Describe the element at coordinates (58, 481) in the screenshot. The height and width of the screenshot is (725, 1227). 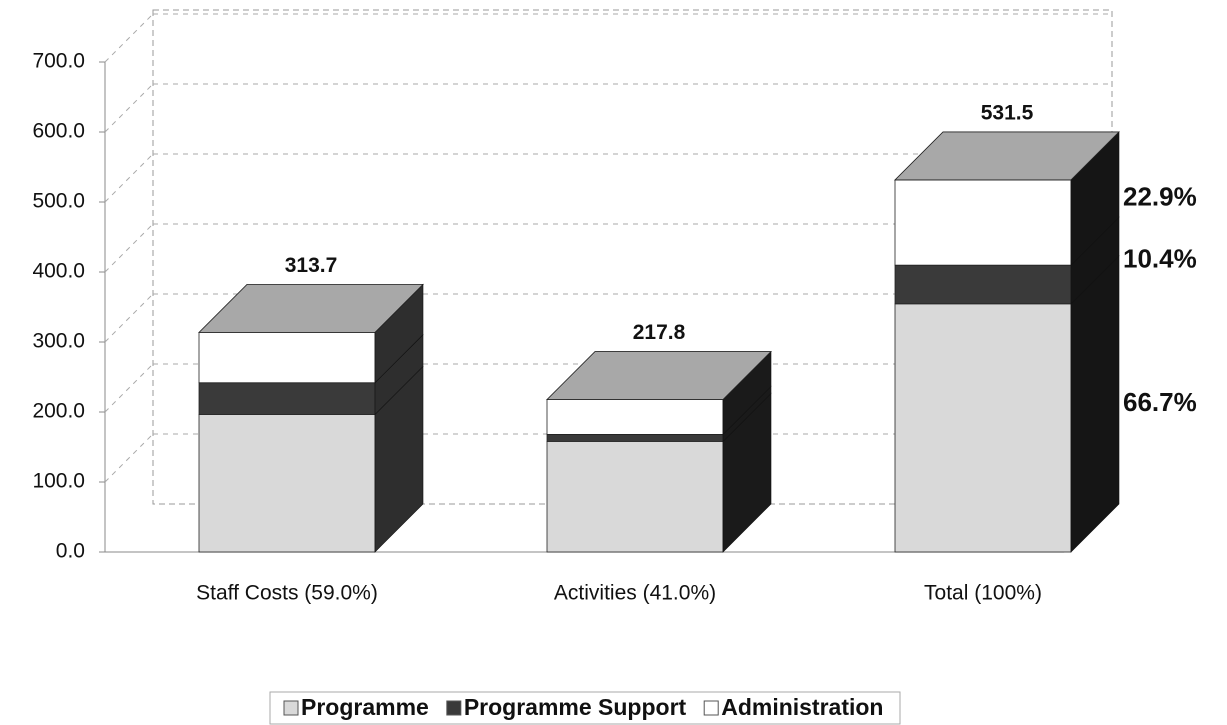
I see `y-tick-label: 100.0` at that location.